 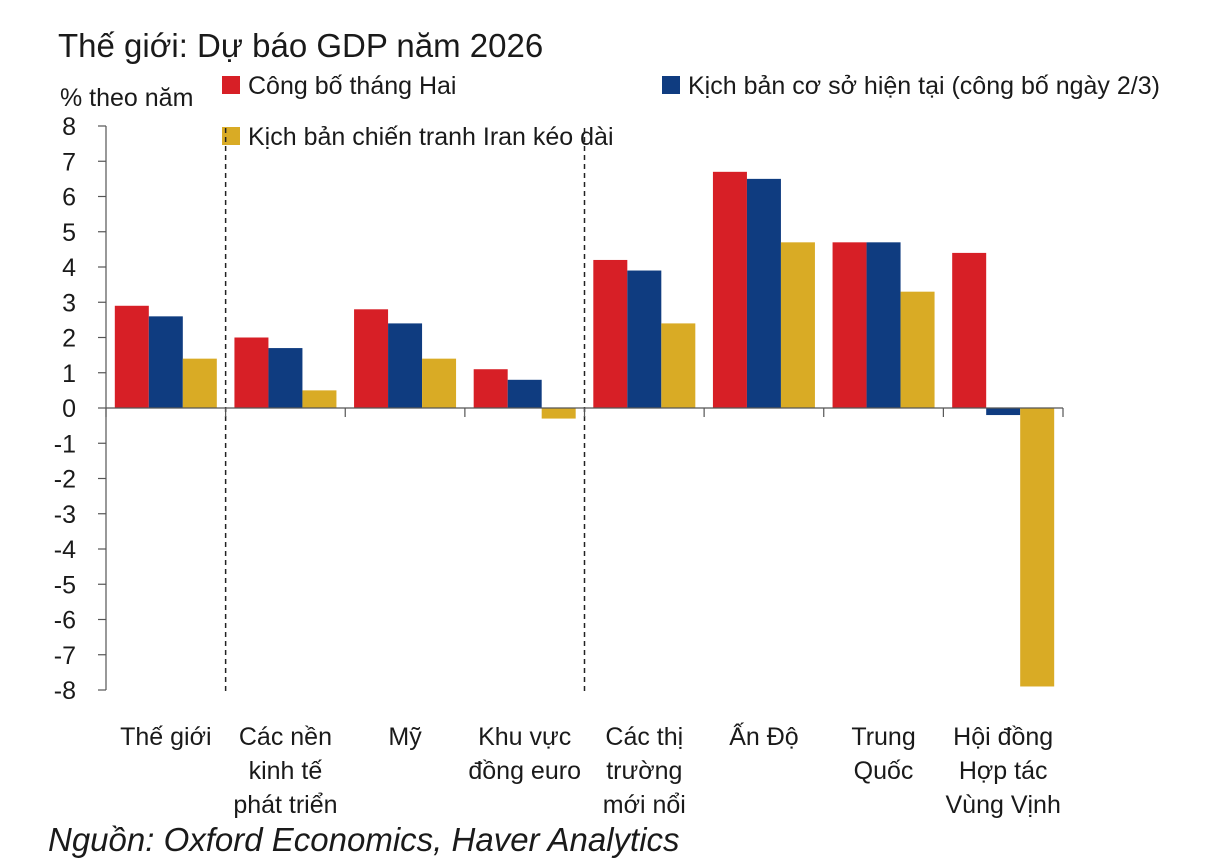 I want to click on legend-label: Công bố tháng Hai, so click(x=352, y=86).